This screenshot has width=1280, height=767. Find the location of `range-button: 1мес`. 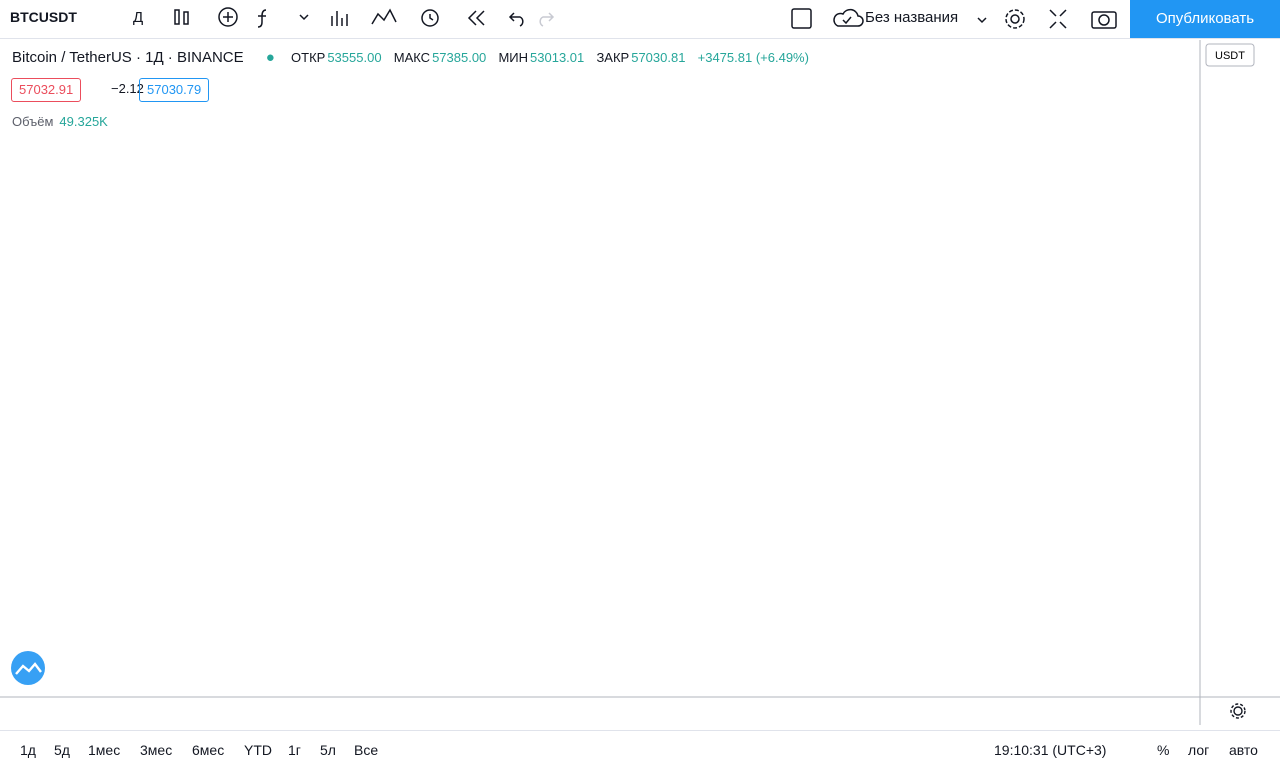

range-button: 1мес is located at coordinates (104, 750).